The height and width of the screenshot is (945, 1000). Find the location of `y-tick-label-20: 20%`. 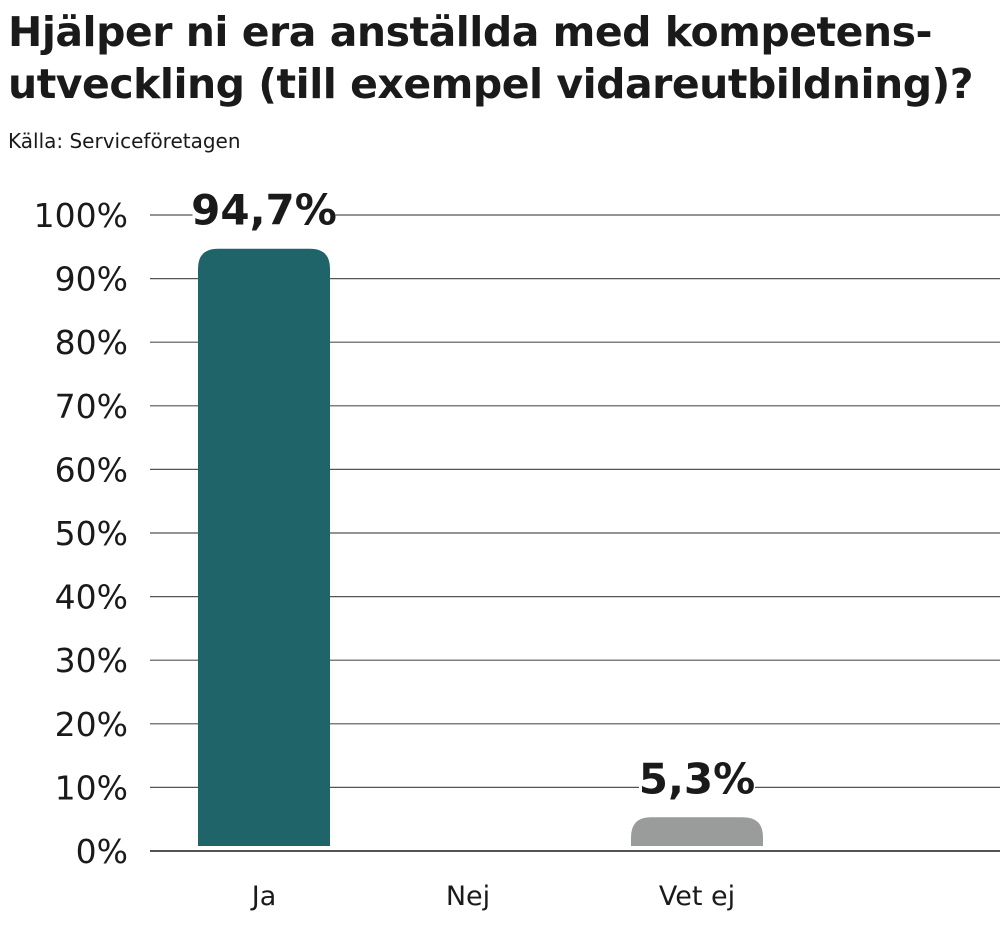

y-tick-label-20: 20% is located at coordinates (91, 724).